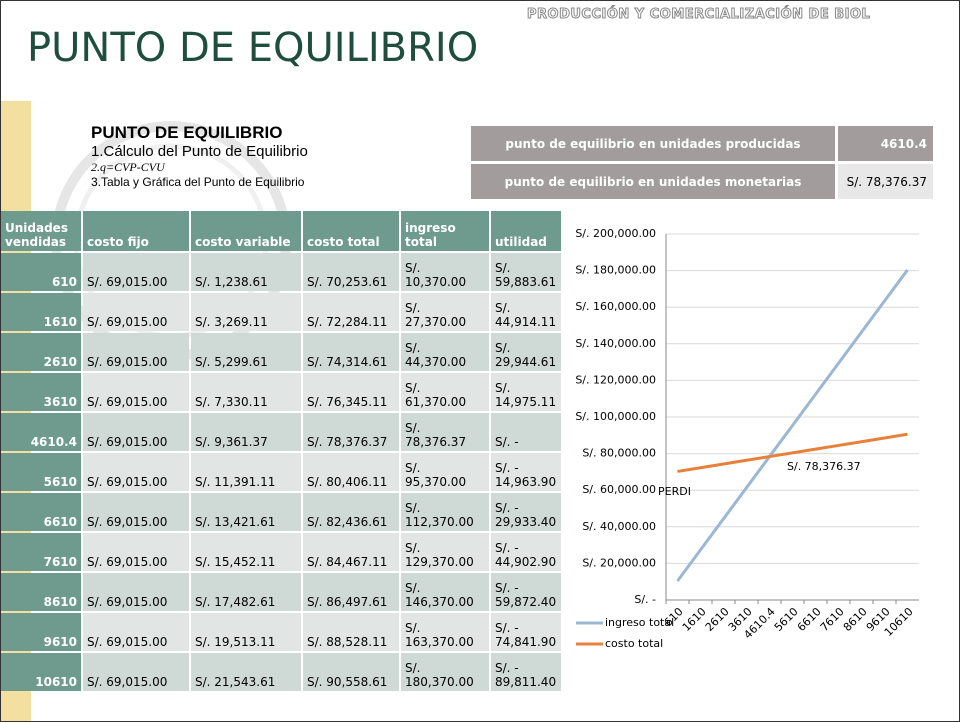 Image resolution: width=960 pixels, height=722 pixels. Describe the element at coordinates (615, 343) in the screenshot. I see `y-tick-label: S/. 140,000.00` at that location.